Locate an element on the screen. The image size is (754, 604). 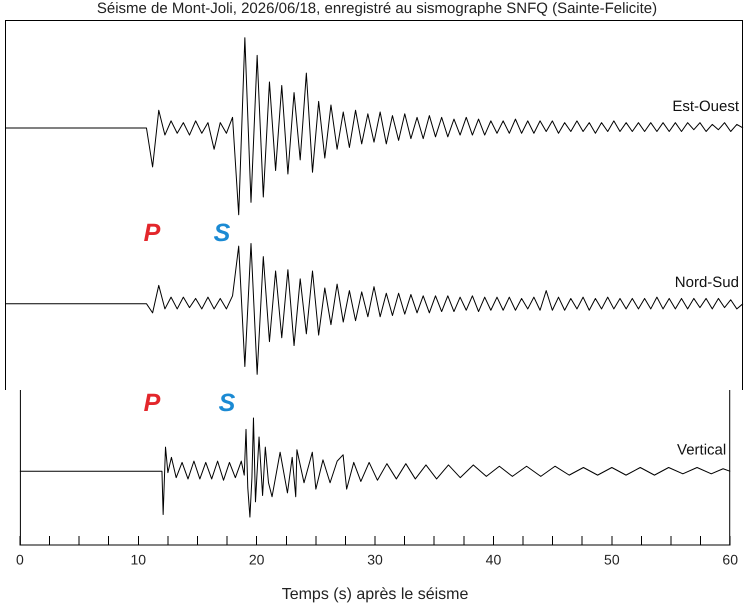
series-label: Nord-Sud is located at coordinates (706, 282).